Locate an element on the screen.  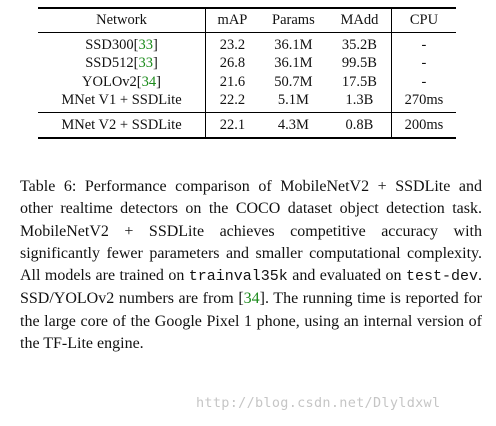
cell-network: YOLOv2[34] is located at coordinates (121, 81).